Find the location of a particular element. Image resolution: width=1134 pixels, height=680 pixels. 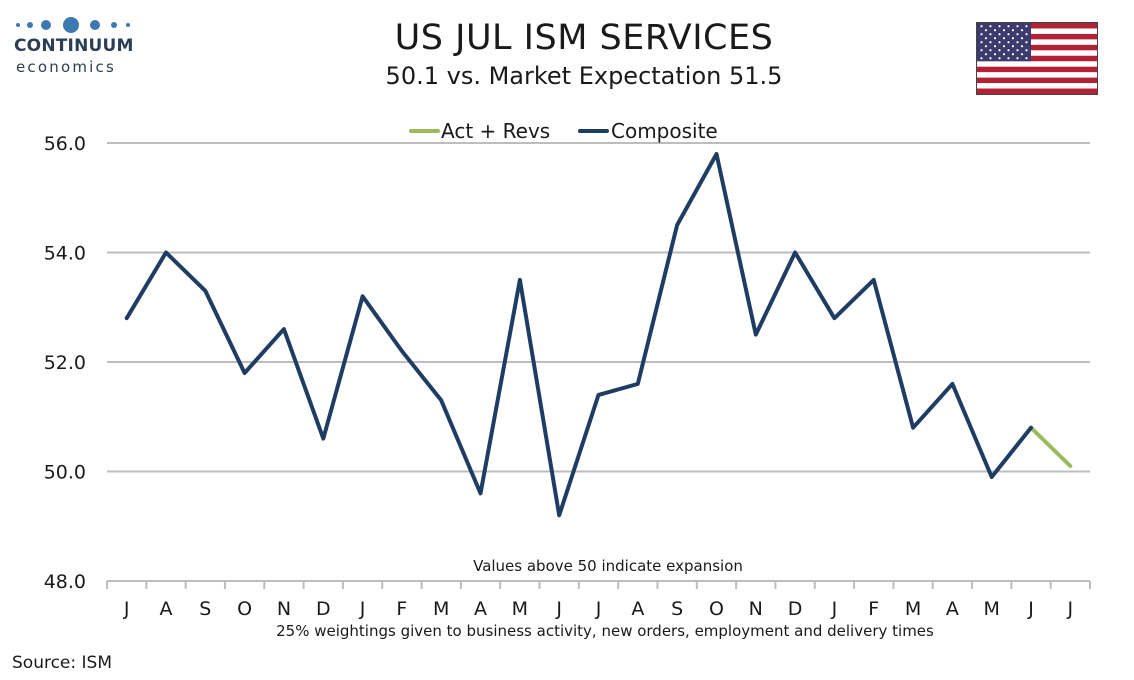

company-logo: CONTINUUM economics is located at coordinates (74, 45).